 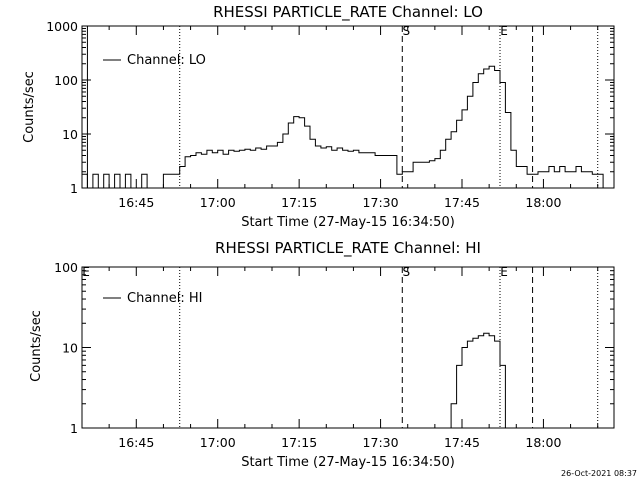 What do you see at coordinates (381, 202) in the screenshot?
I see `top-x-tick-label: 17:30` at bounding box center [381, 202].